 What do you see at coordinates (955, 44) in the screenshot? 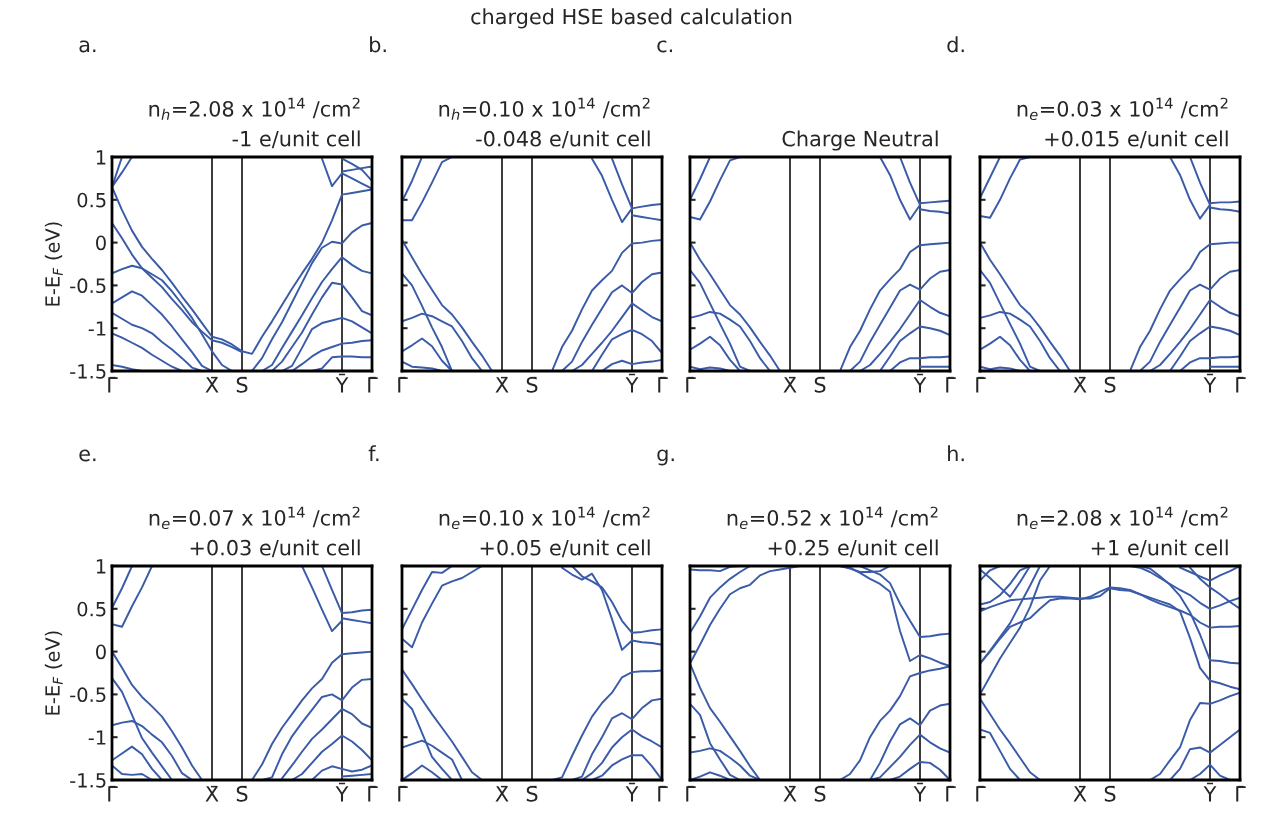
I see `chart-title: d.` at bounding box center [955, 44].